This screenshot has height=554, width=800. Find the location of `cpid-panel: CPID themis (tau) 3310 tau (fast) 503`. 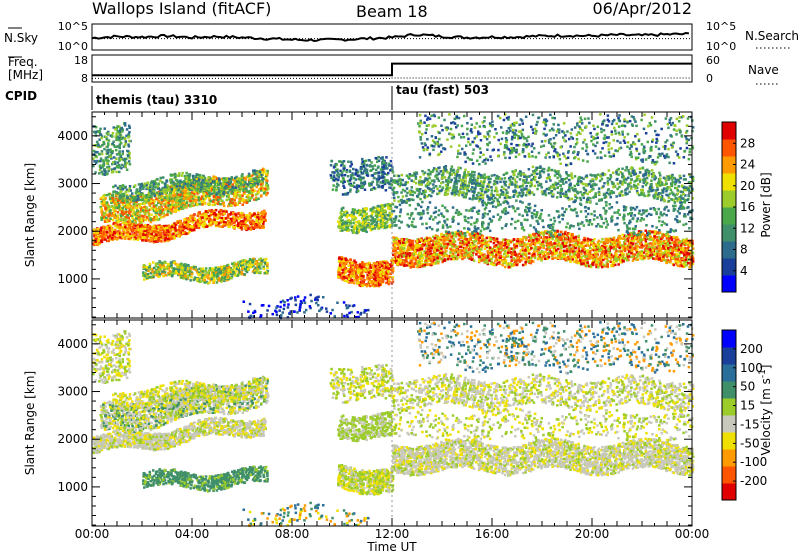

cpid-panel: CPID themis (tau) 3310 tau (fast) 503 is located at coordinates (247, 96).